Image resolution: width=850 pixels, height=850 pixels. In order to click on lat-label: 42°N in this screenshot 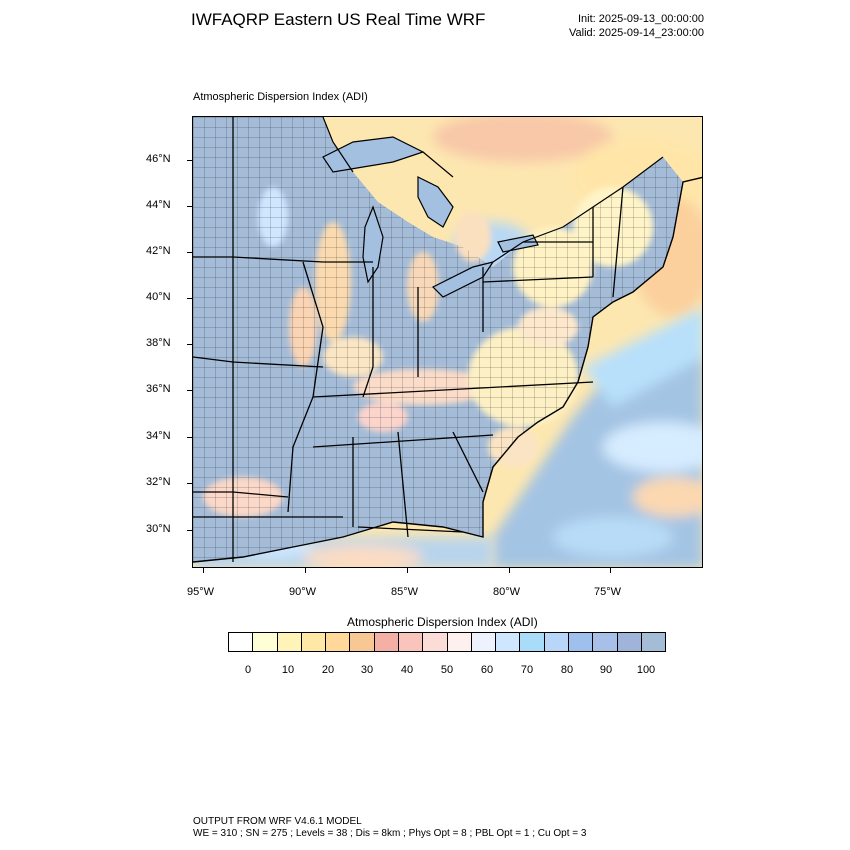, I will do `click(158, 251)`.